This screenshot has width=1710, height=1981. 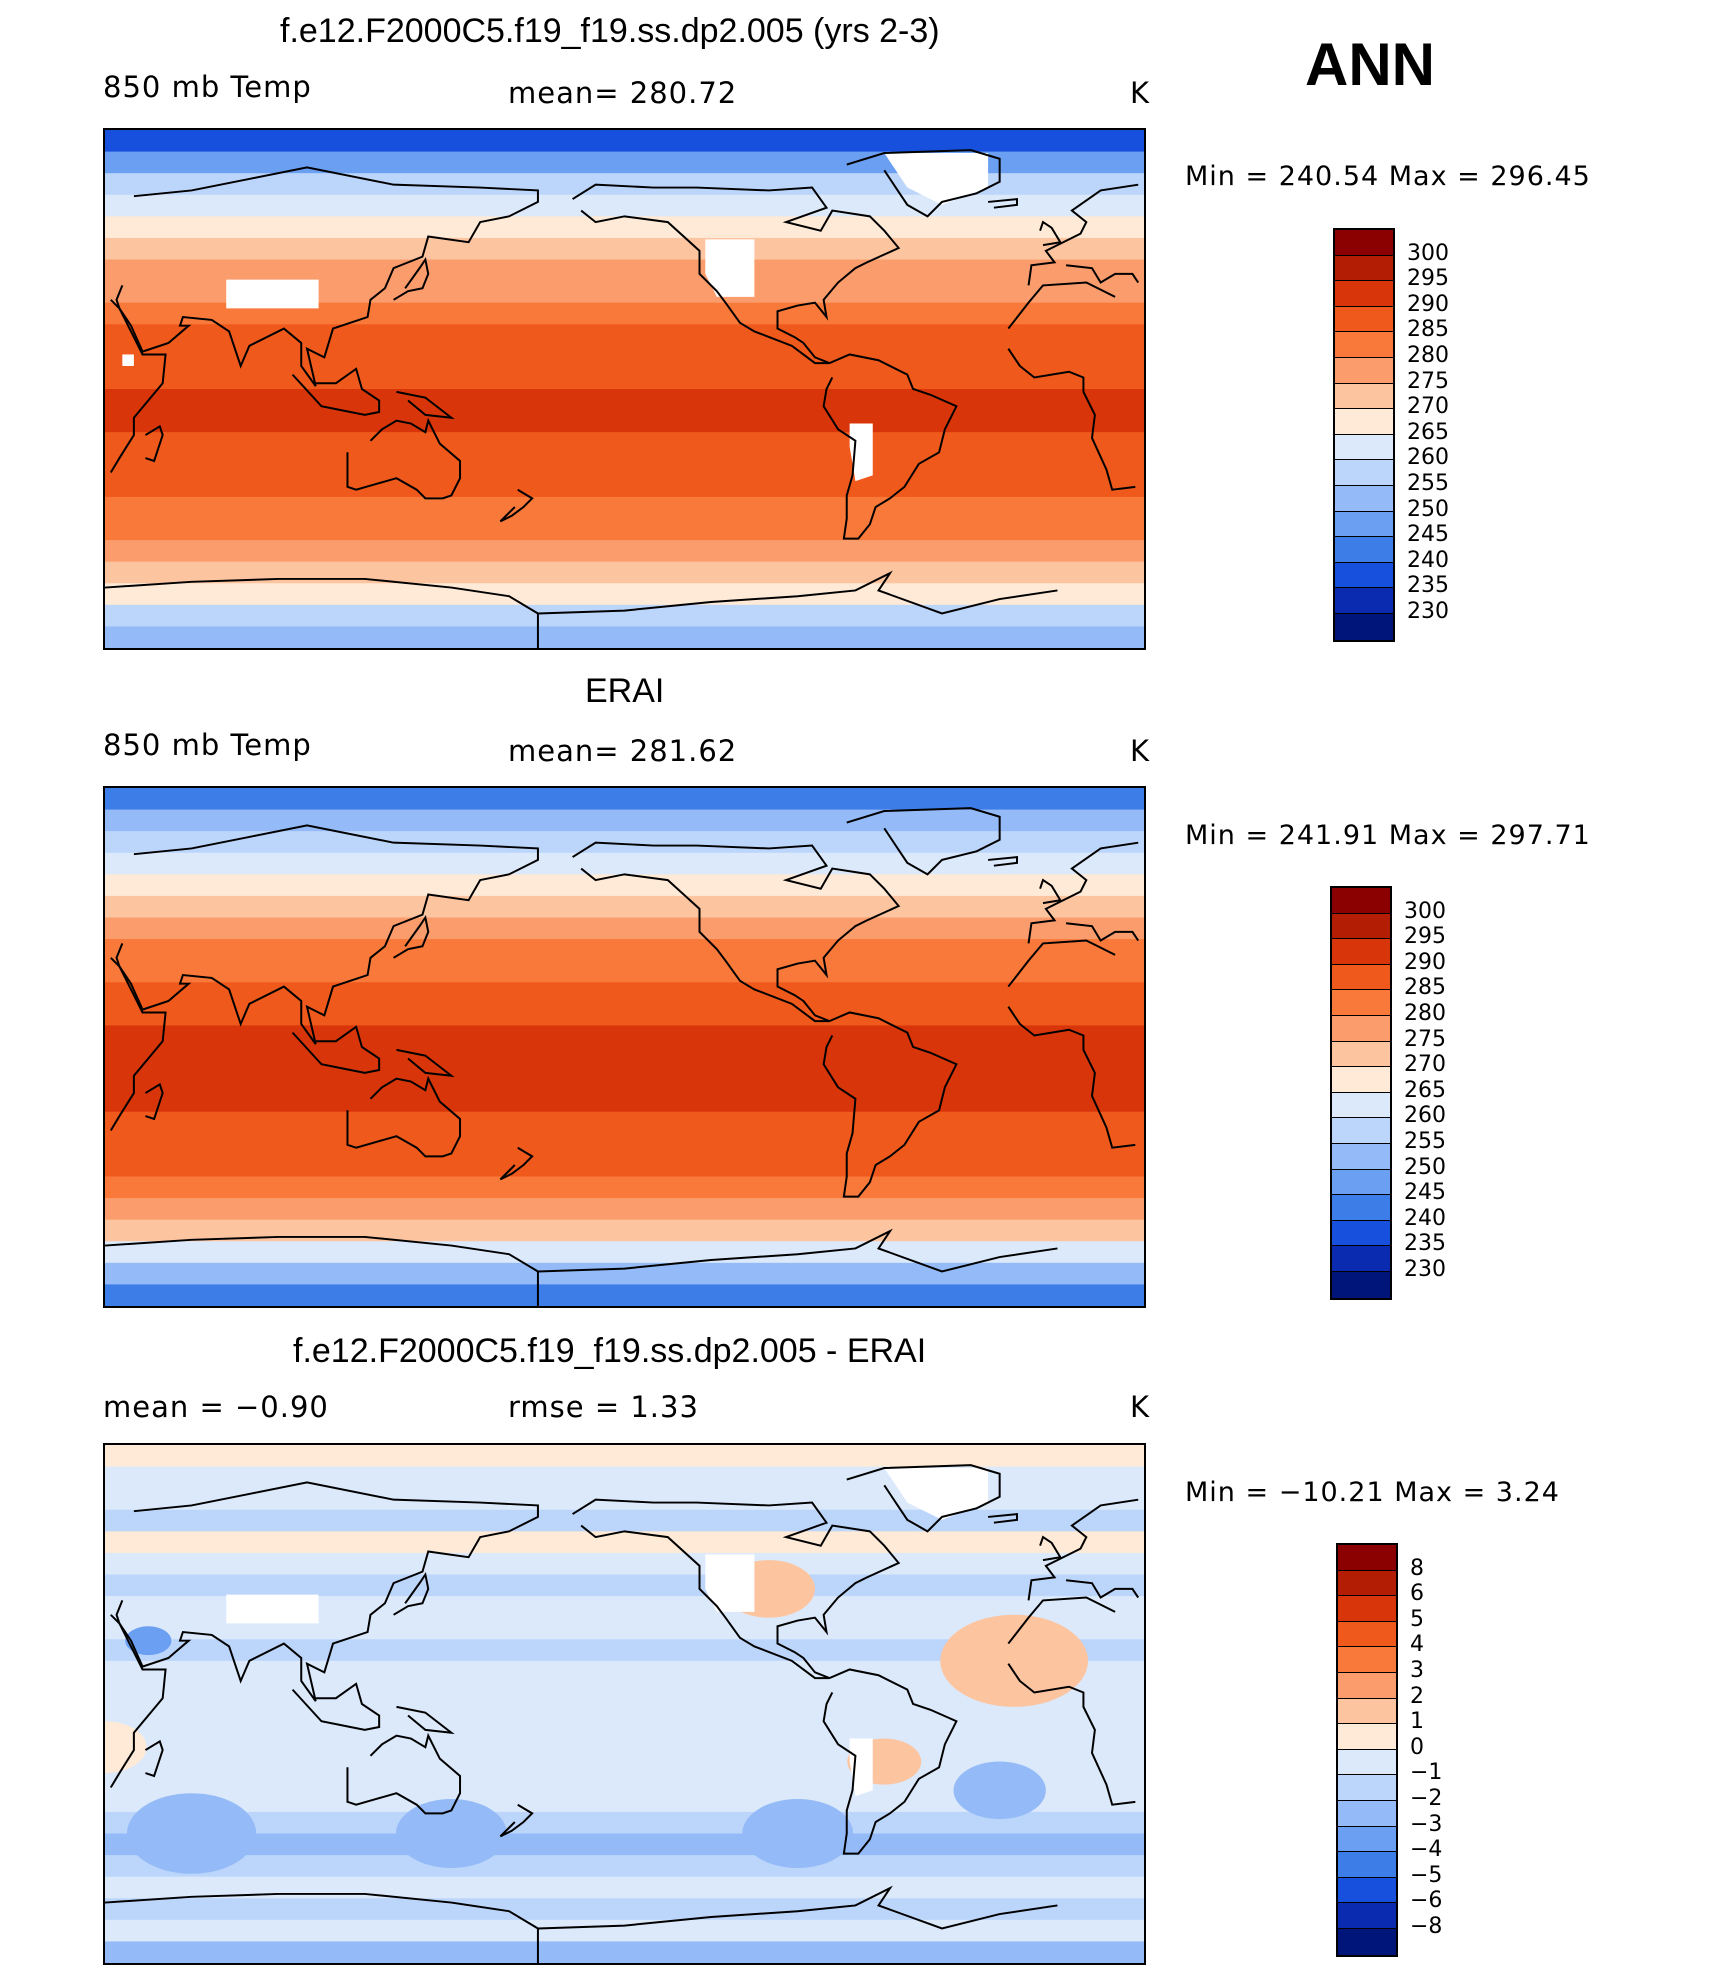 I want to click on colorbar-tick-label: 235, so click(x=1425, y=1244).